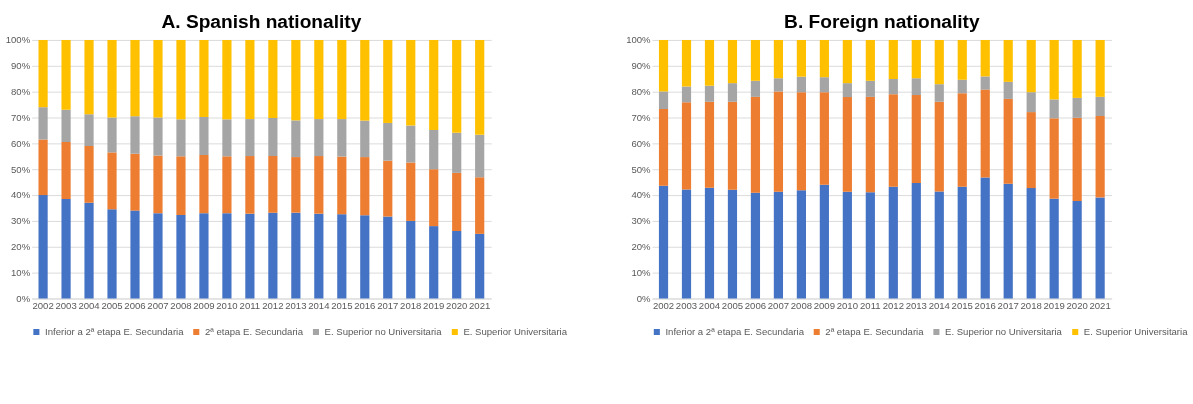  Describe the element at coordinates (115, 331) in the screenshot. I see `legend-label: Inferior a 2ª etapa E. Secundaria` at that location.